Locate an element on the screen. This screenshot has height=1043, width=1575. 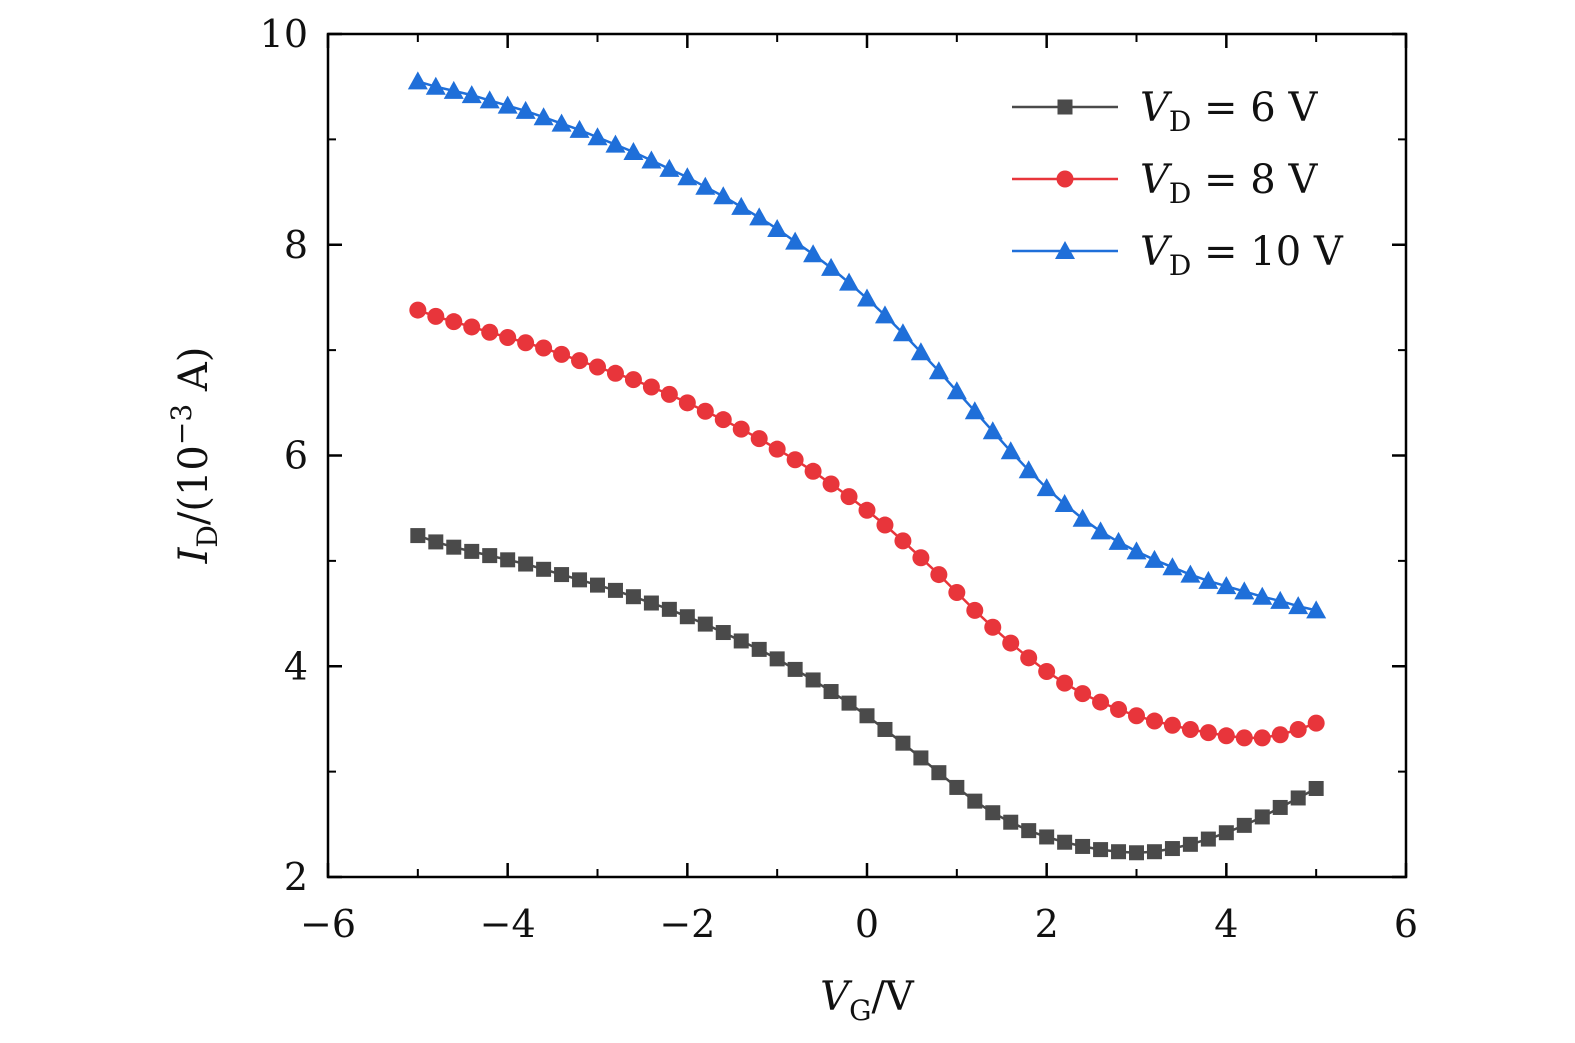
legend: VD = 6 V VD = 8 V VD = 10 V is located at coordinates (1178, 183).